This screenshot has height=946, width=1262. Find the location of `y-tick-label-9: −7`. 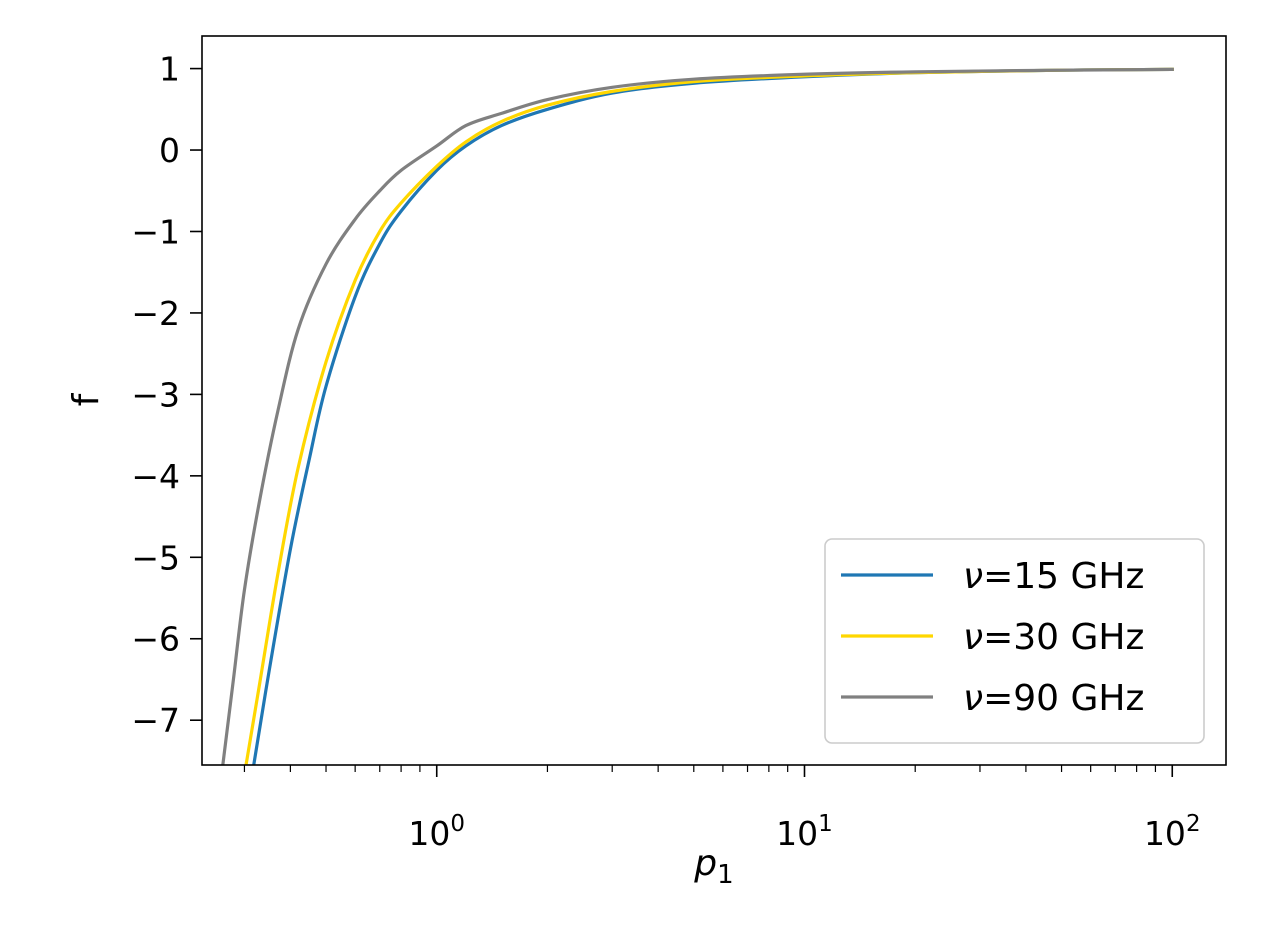

y-tick-label-9: −7 is located at coordinates (155, 720).